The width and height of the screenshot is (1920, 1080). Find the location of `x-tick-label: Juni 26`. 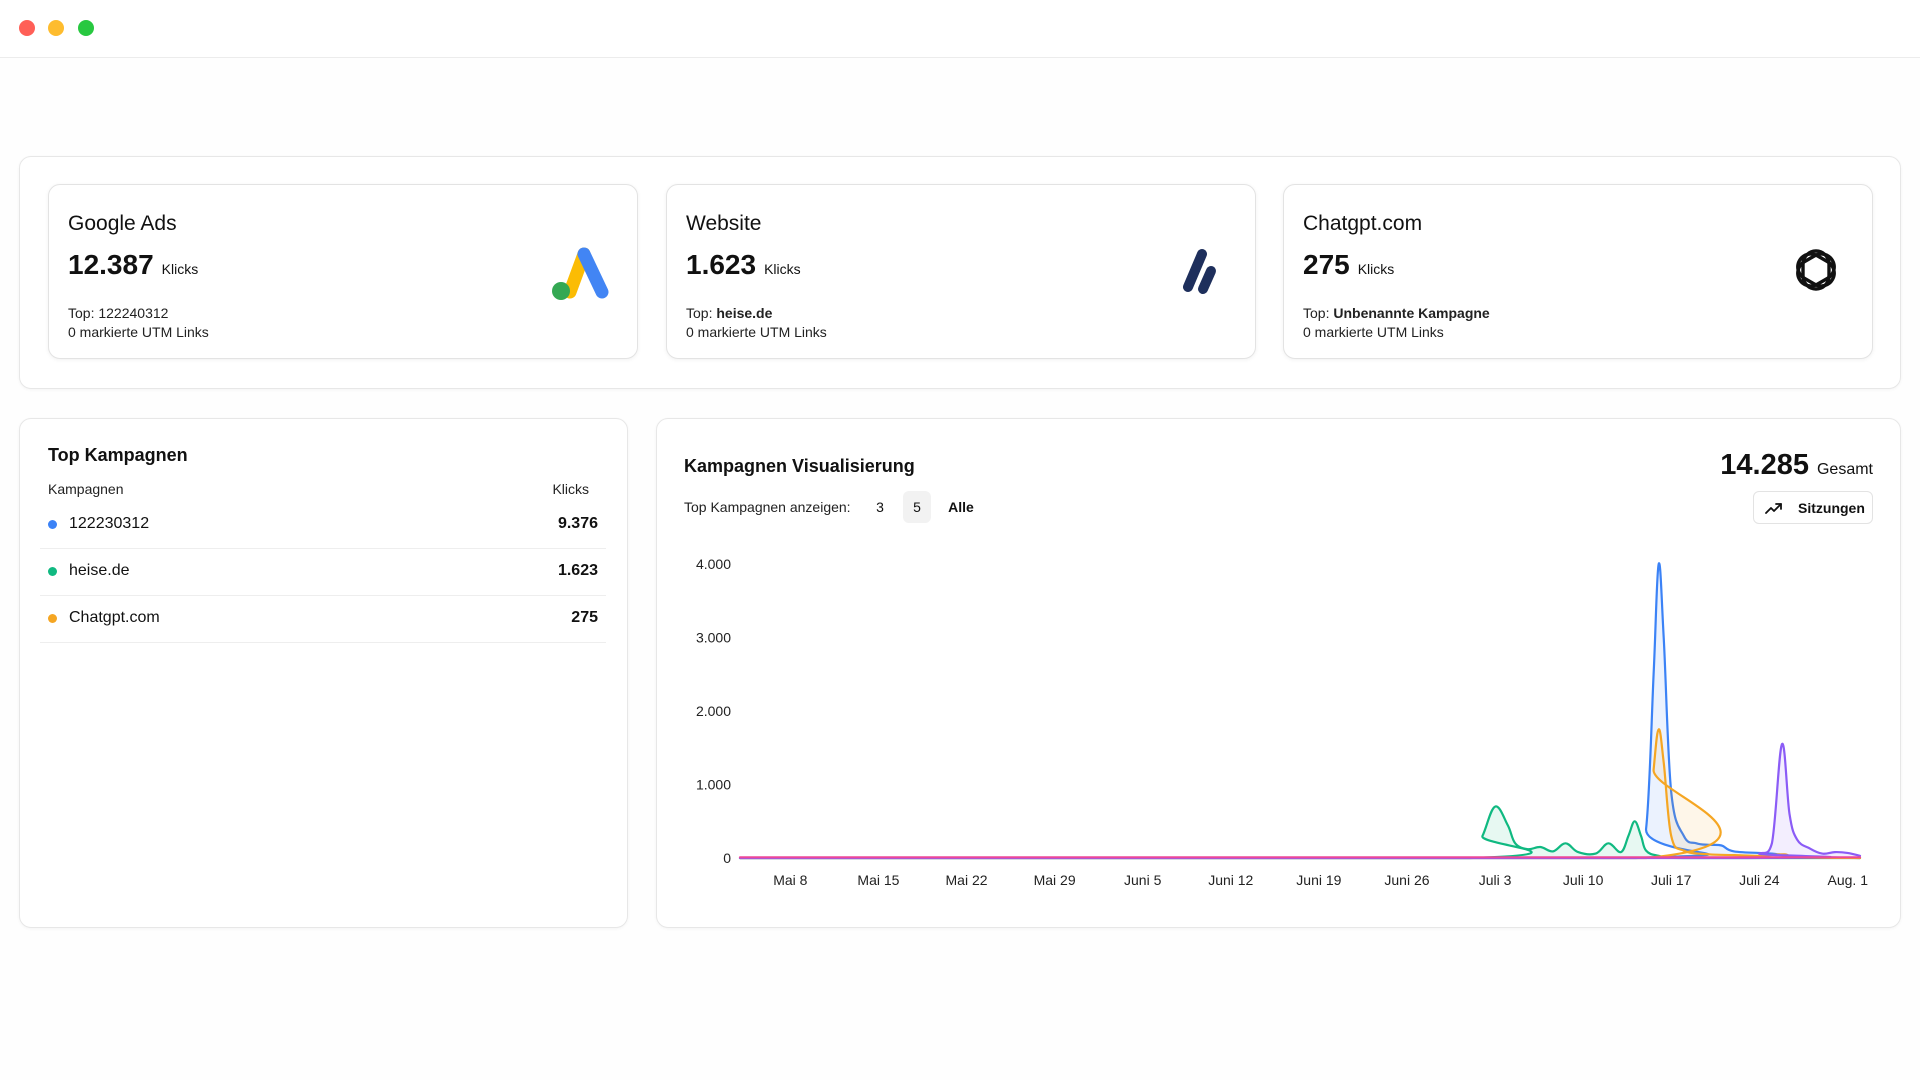

x-tick-label: Juni 26 is located at coordinates (1406, 880).